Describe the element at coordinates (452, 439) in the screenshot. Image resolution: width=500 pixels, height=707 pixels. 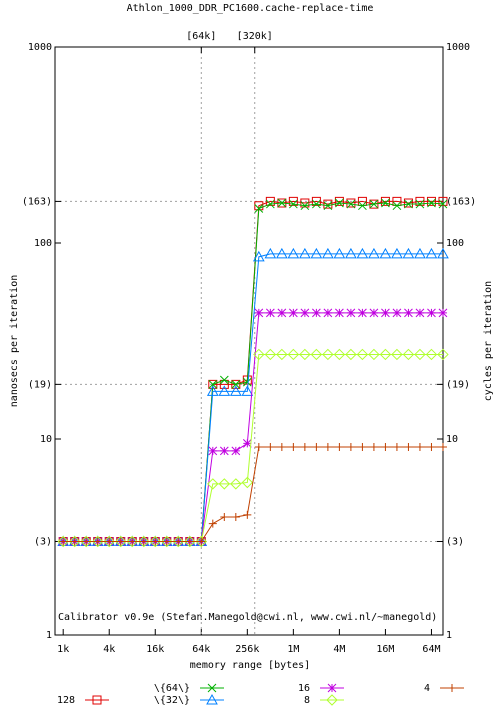
I see `y2-tick-label: 10` at that location.